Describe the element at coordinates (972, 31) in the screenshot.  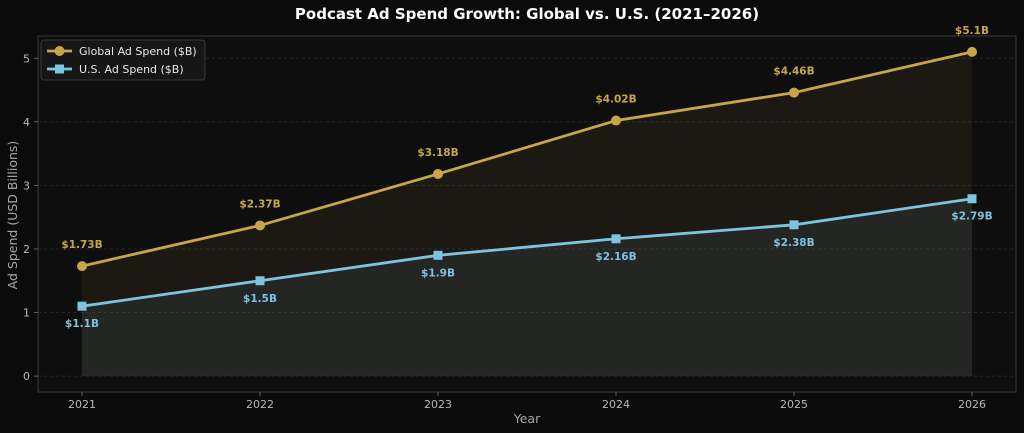
I see `global-ad-spend-b-data-label: $5.1B` at that location.